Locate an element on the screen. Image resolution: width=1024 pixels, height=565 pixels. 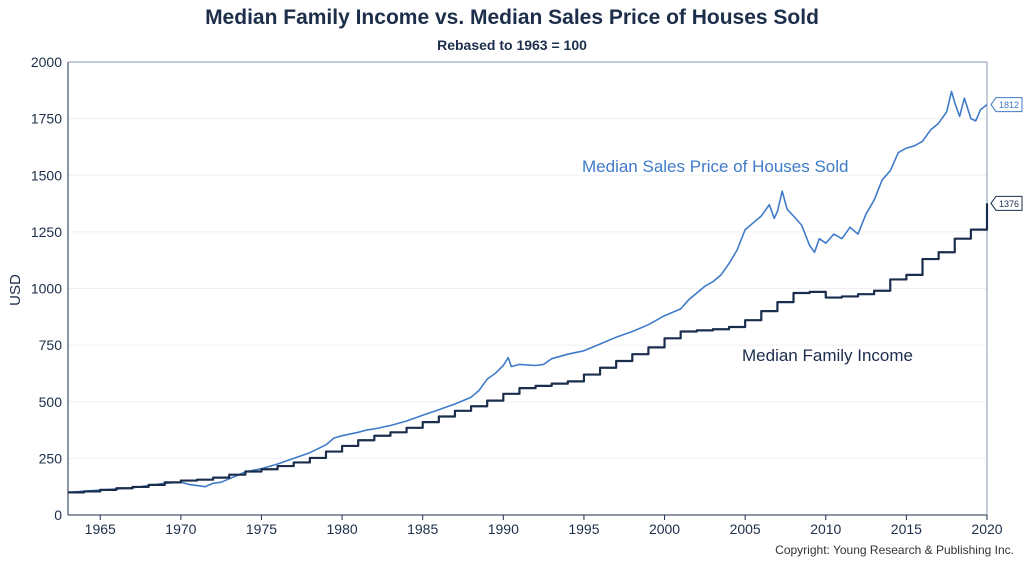
x-tick-label: 2020 is located at coordinates (986, 529).